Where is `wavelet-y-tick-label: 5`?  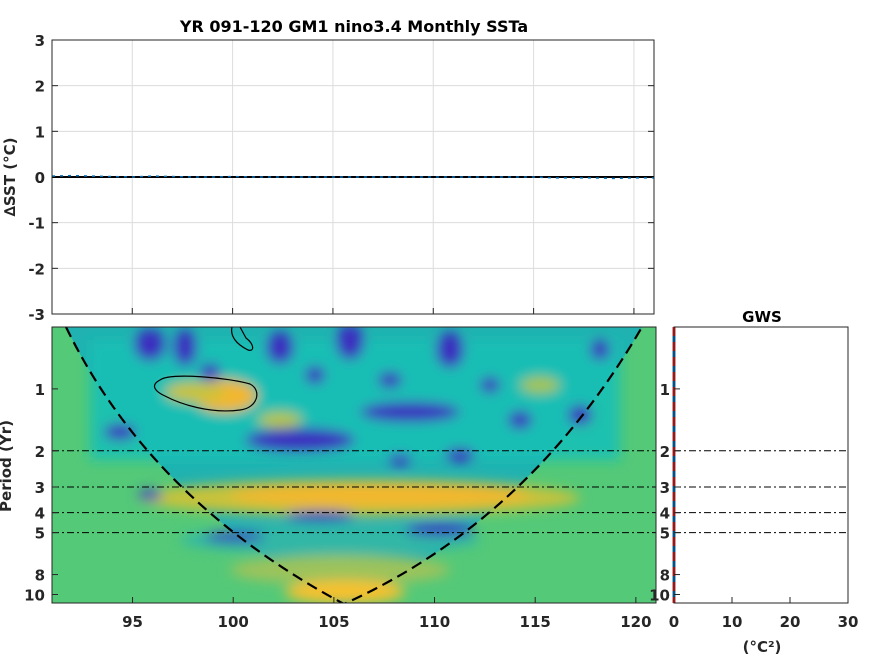 wavelet-y-tick-label: 5 is located at coordinates (40, 534).